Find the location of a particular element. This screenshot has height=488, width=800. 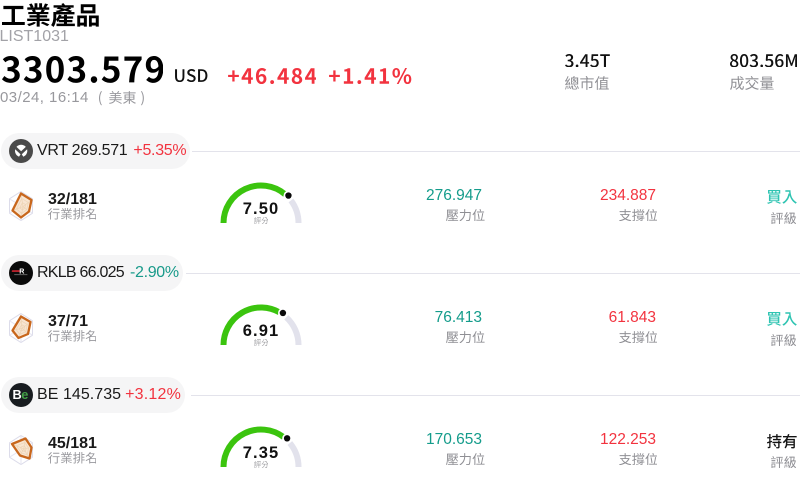

svg-text: R is located at coordinates (21, 272).